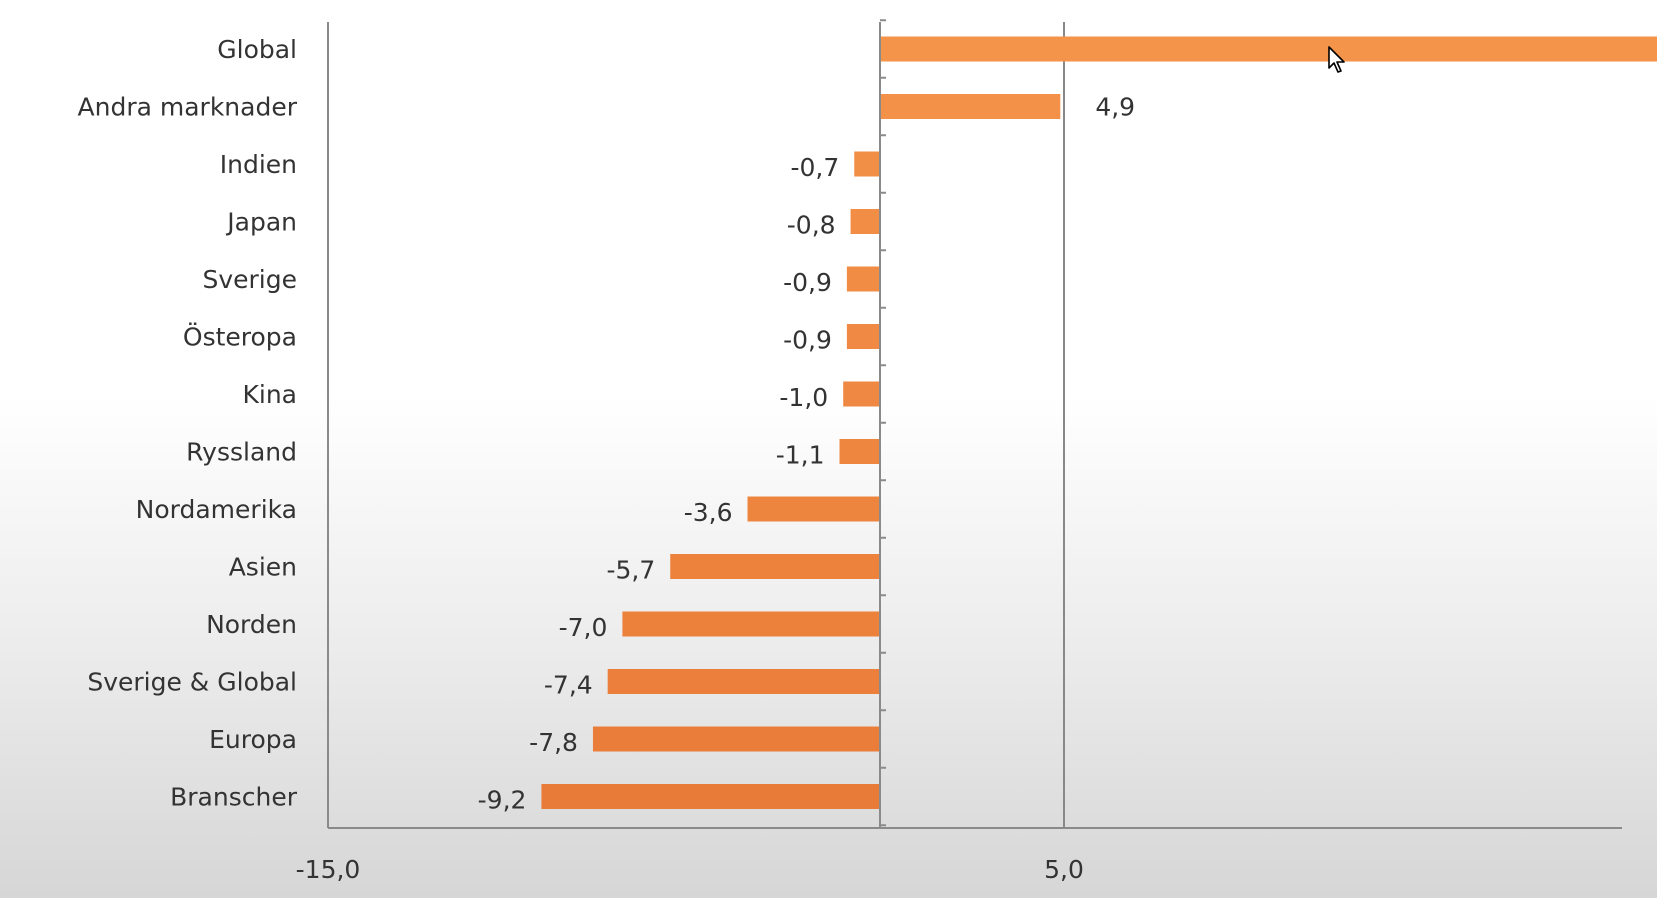 The height and width of the screenshot is (898, 1657). What do you see at coordinates (251, 624) in the screenshot?
I see `category-label: Norden` at bounding box center [251, 624].